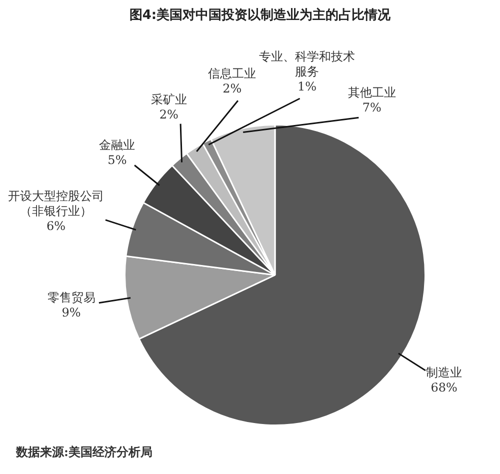 The height and width of the screenshot is (474, 500). What do you see at coordinates (56, 225) in the screenshot?
I see `data-label: 6%` at bounding box center [56, 225].